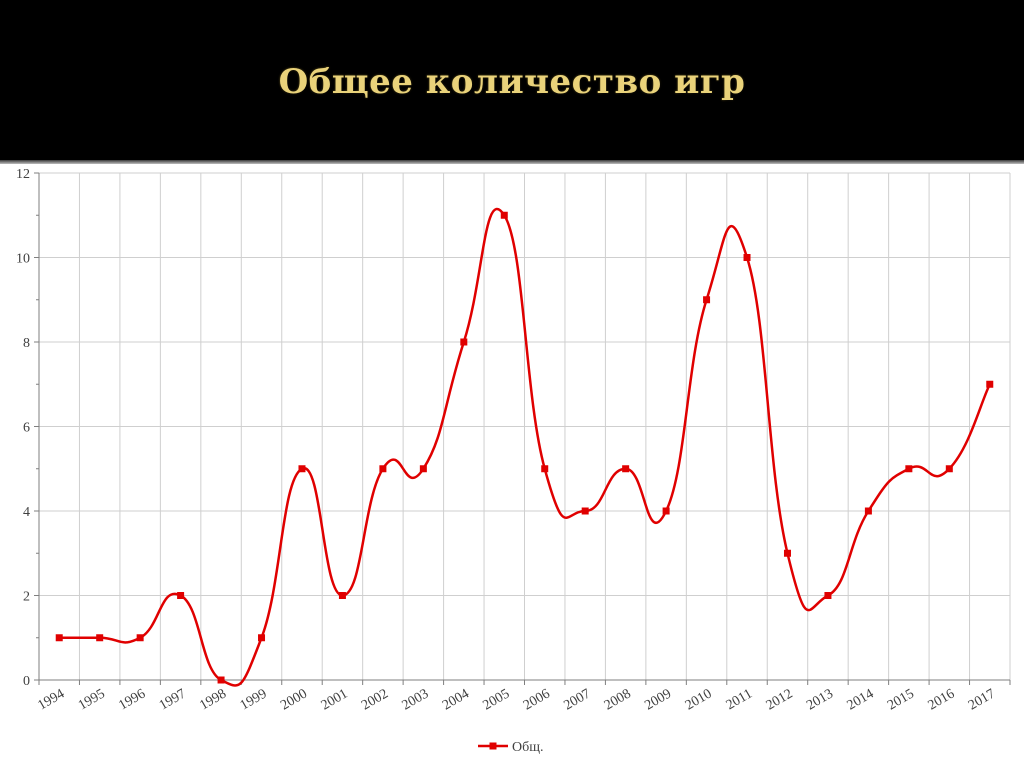 The height and width of the screenshot is (767, 1024). Describe the element at coordinates (861, 699) in the screenshot. I see `x-tick-label: 2014` at that location.